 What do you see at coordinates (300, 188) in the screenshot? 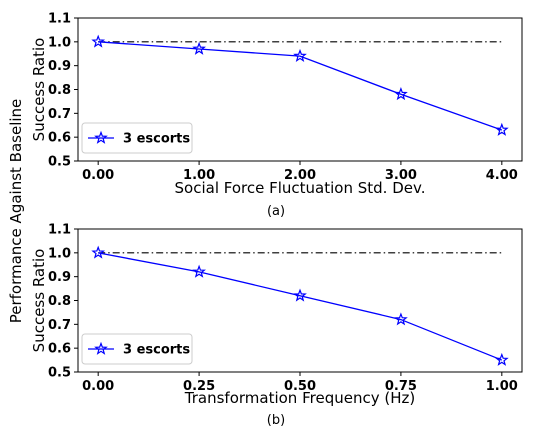
I see `chart-a-x-axis-label: Social Force Fluctuation Std. Dev.` at bounding box center [300, 188].